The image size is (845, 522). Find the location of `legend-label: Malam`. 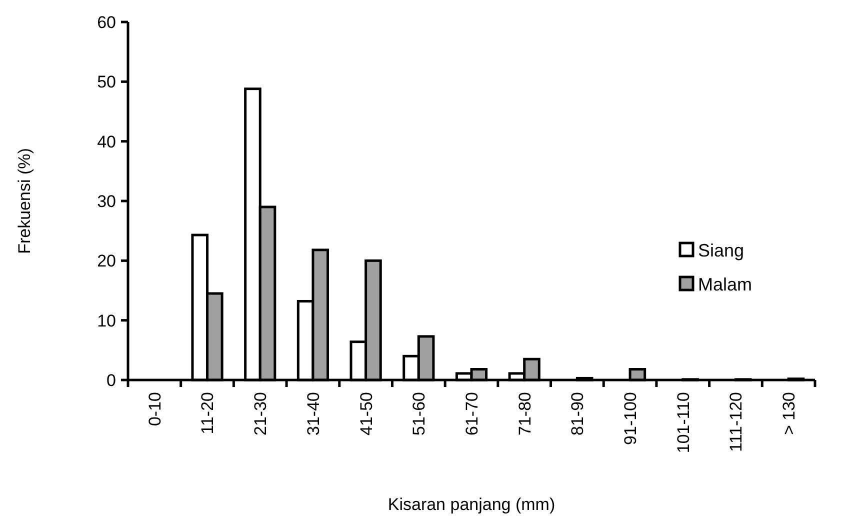

legend-label: Malam is located at coordinates (725, 284).